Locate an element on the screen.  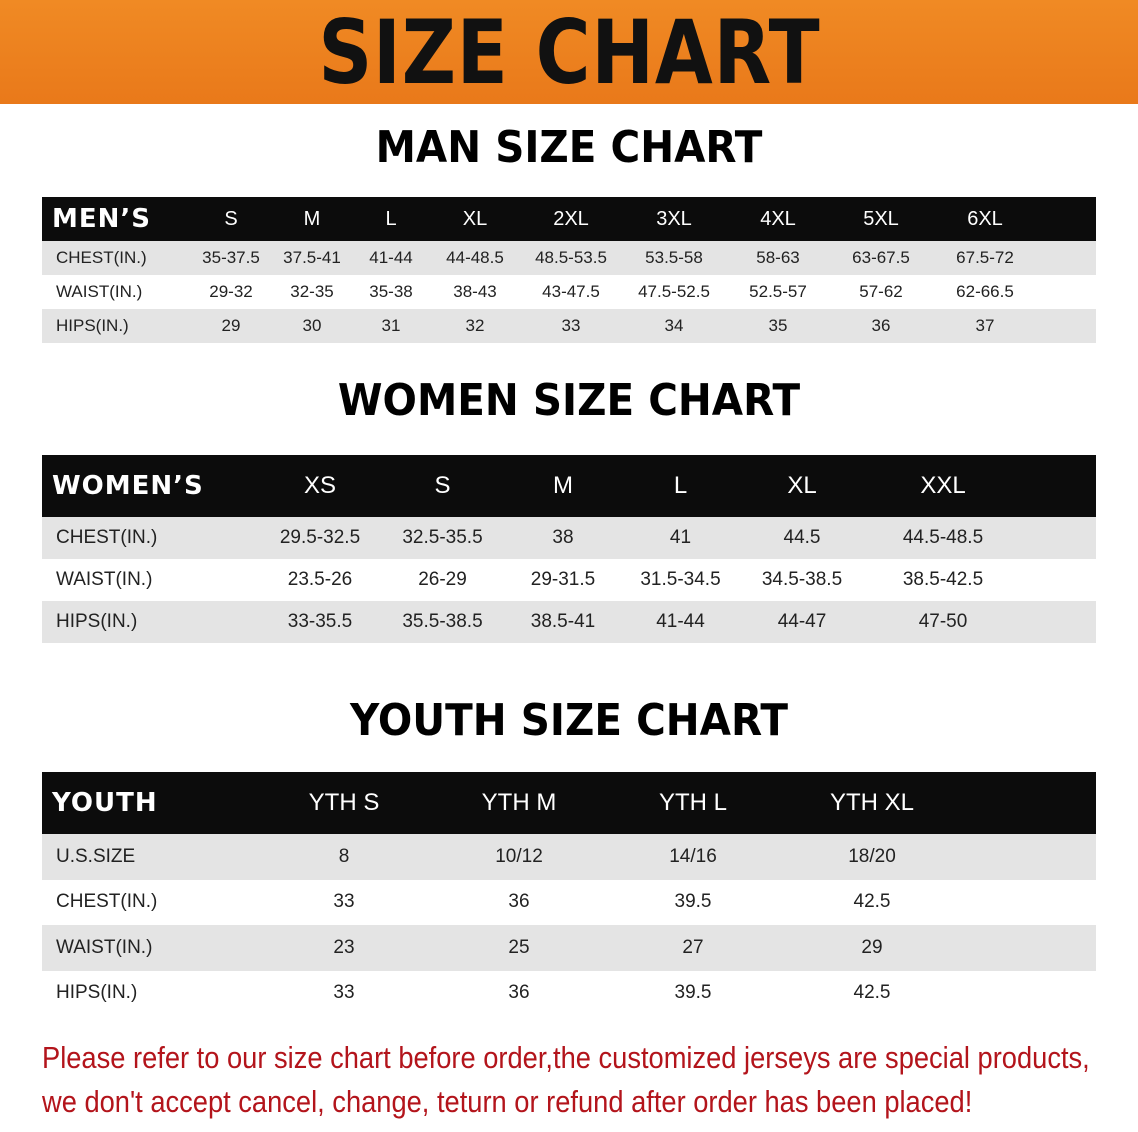
table-cell: 29-31.5 is located at coordinates (563, 579).